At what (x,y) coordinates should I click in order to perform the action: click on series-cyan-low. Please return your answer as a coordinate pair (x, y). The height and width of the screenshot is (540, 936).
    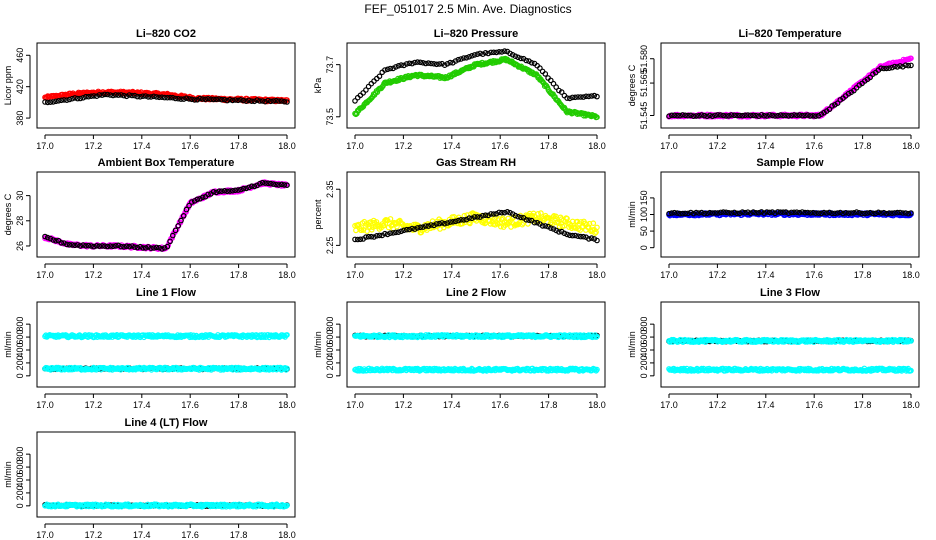
    Looking at the image, I should click on (166, 368).